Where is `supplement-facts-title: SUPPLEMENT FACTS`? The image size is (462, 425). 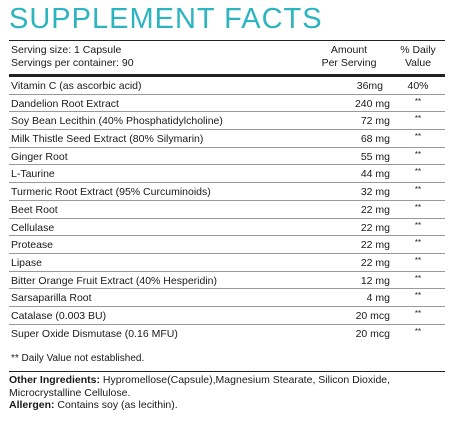
supplement-facts-title: SUPPLEMENT FACTS is located at coordinates (166, 19).